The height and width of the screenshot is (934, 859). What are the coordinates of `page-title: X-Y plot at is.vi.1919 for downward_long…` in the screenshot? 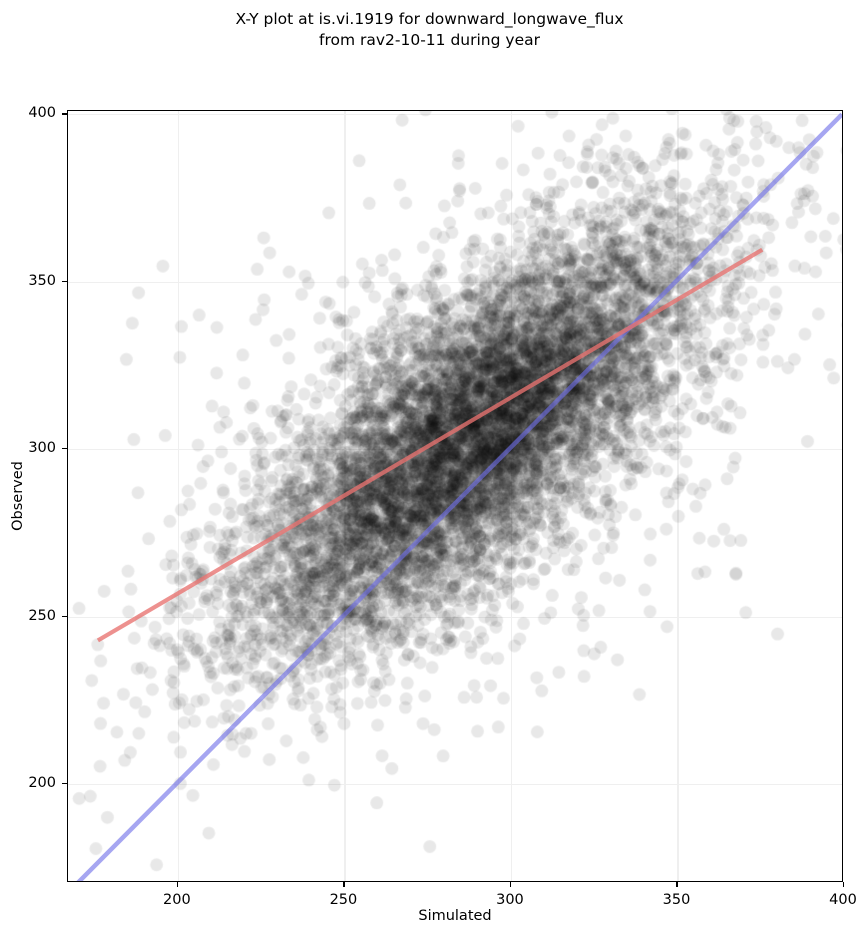 It's located at (429, 29).